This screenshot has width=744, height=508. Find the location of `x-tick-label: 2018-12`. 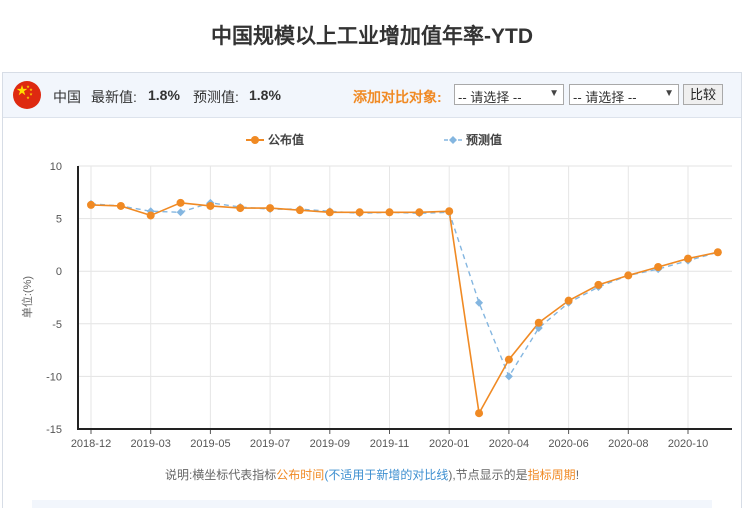

x-tick-label: 2018-12 is located at coordinates (91, 444).